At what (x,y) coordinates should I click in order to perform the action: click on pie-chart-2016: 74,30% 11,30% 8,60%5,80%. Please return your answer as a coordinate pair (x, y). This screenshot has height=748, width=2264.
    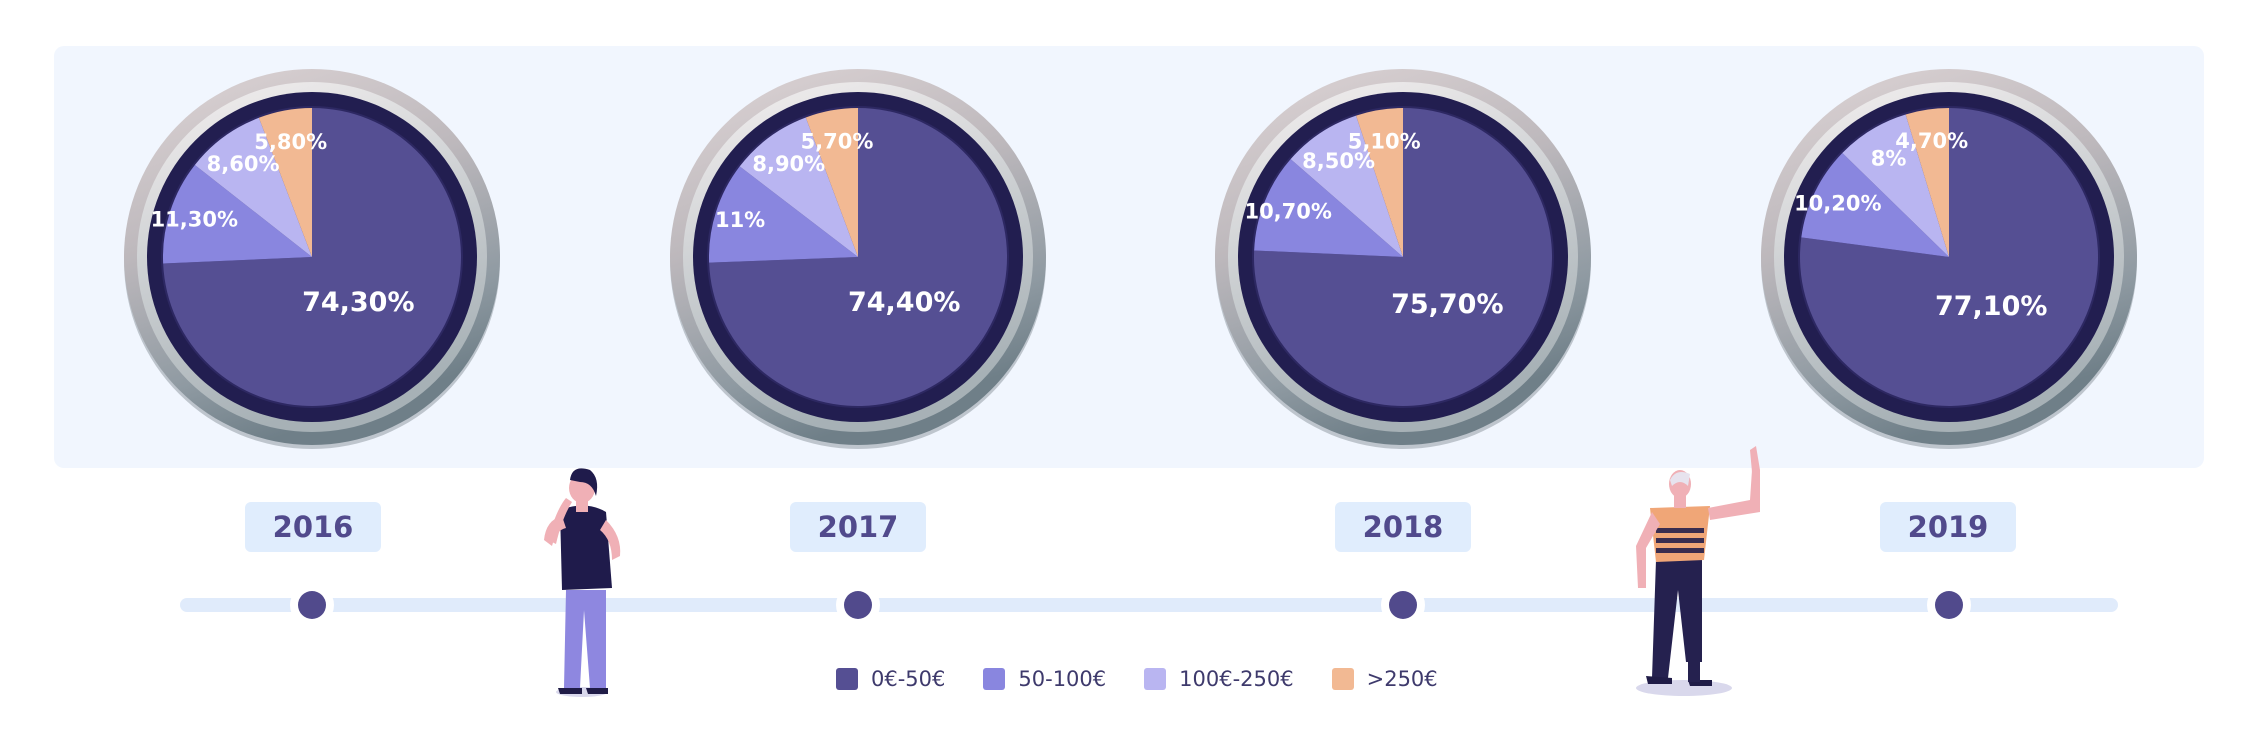
    Looking at the image, I should click on (312, 259).